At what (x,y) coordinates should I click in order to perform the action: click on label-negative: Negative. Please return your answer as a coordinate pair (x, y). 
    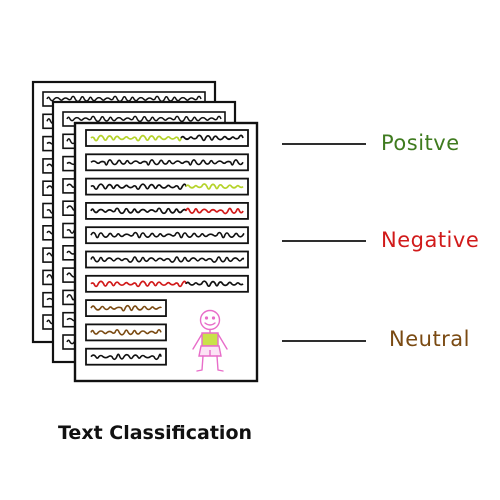
    Looking at the image, I should click on (430, 240).